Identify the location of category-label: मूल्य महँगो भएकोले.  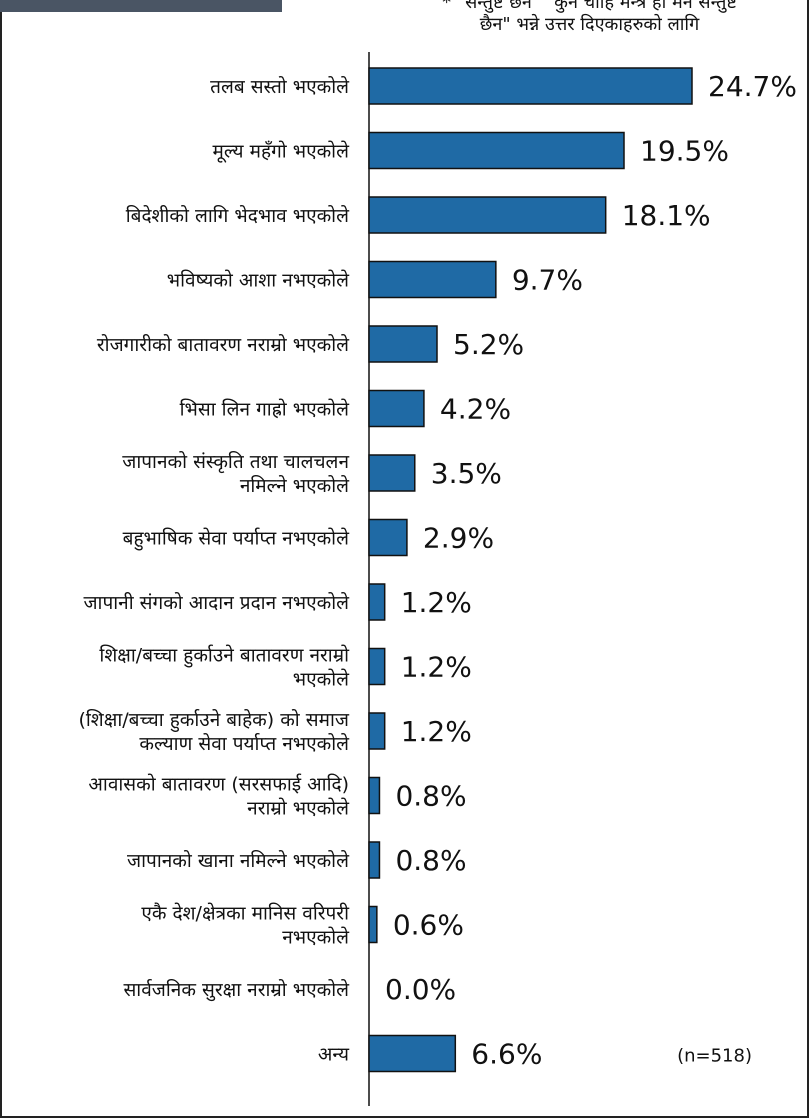
(282, 152).